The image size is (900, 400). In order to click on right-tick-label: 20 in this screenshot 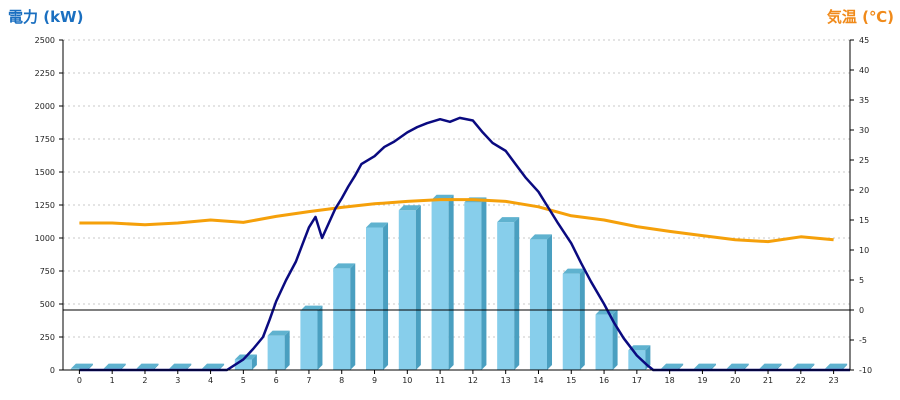, I will do `click(864, 190)`.